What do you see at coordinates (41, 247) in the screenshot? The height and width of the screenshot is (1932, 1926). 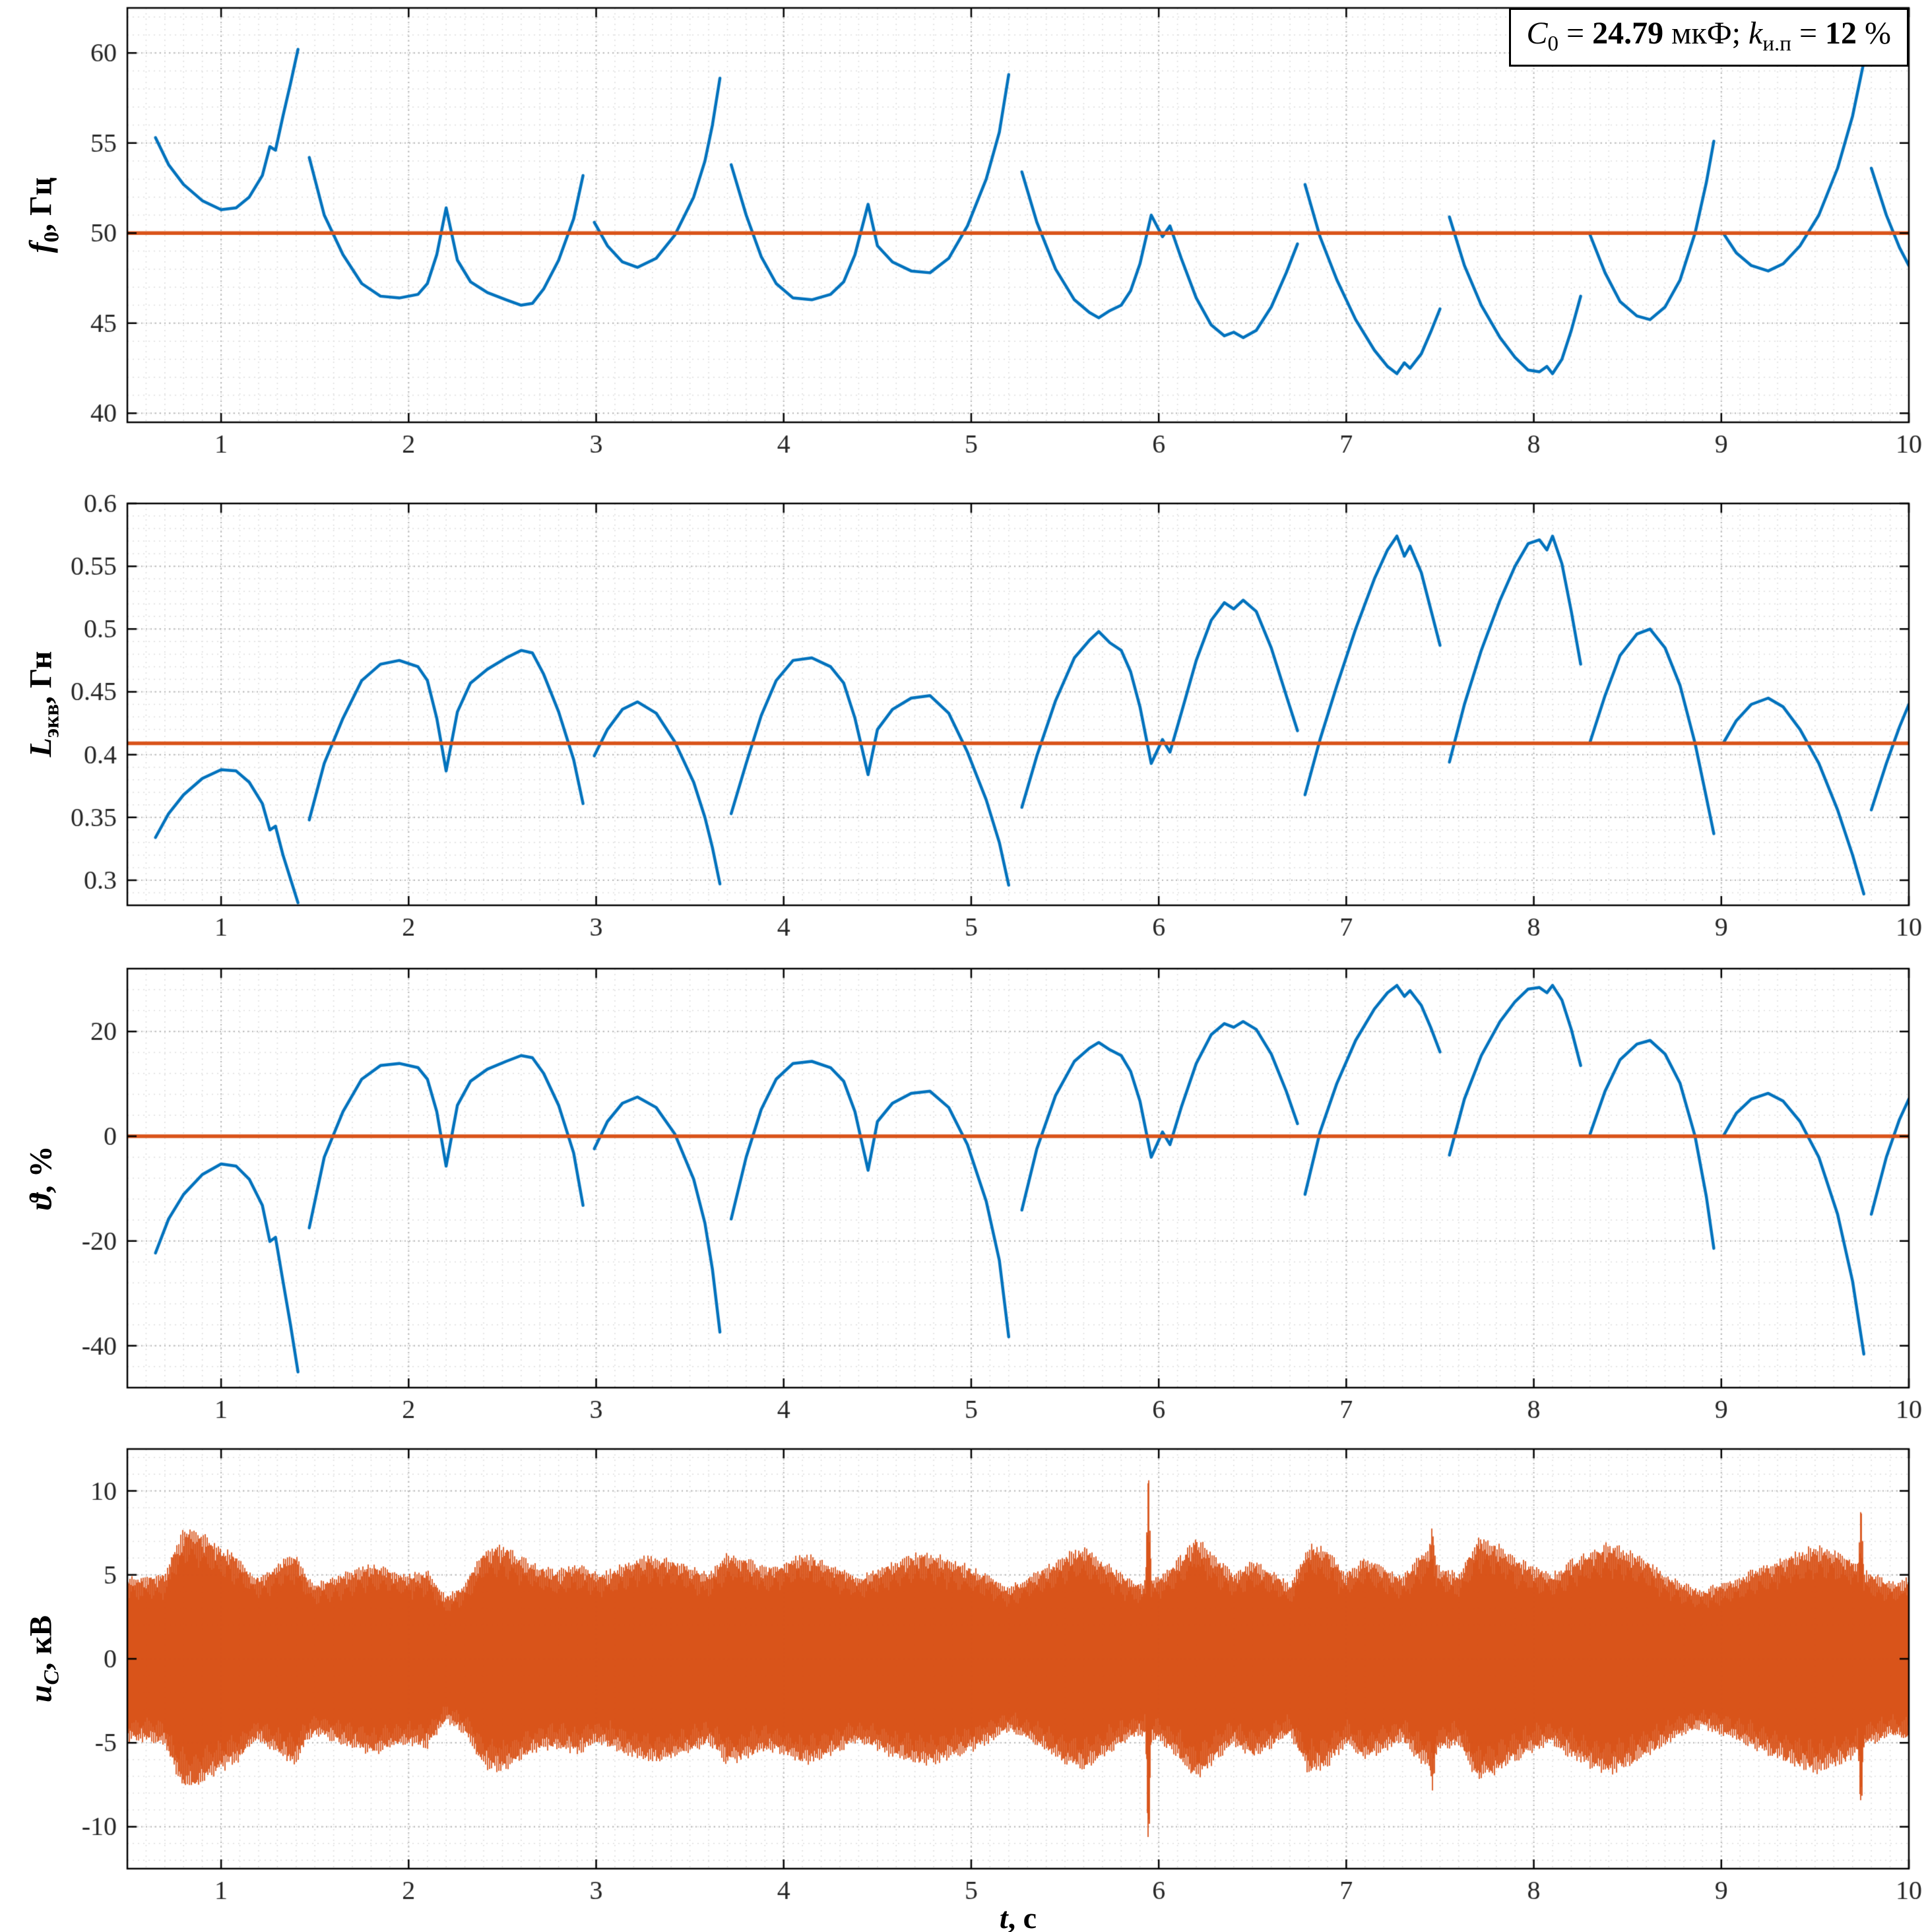 I see `ylabel-var: f` at bounding box center [41, 247].